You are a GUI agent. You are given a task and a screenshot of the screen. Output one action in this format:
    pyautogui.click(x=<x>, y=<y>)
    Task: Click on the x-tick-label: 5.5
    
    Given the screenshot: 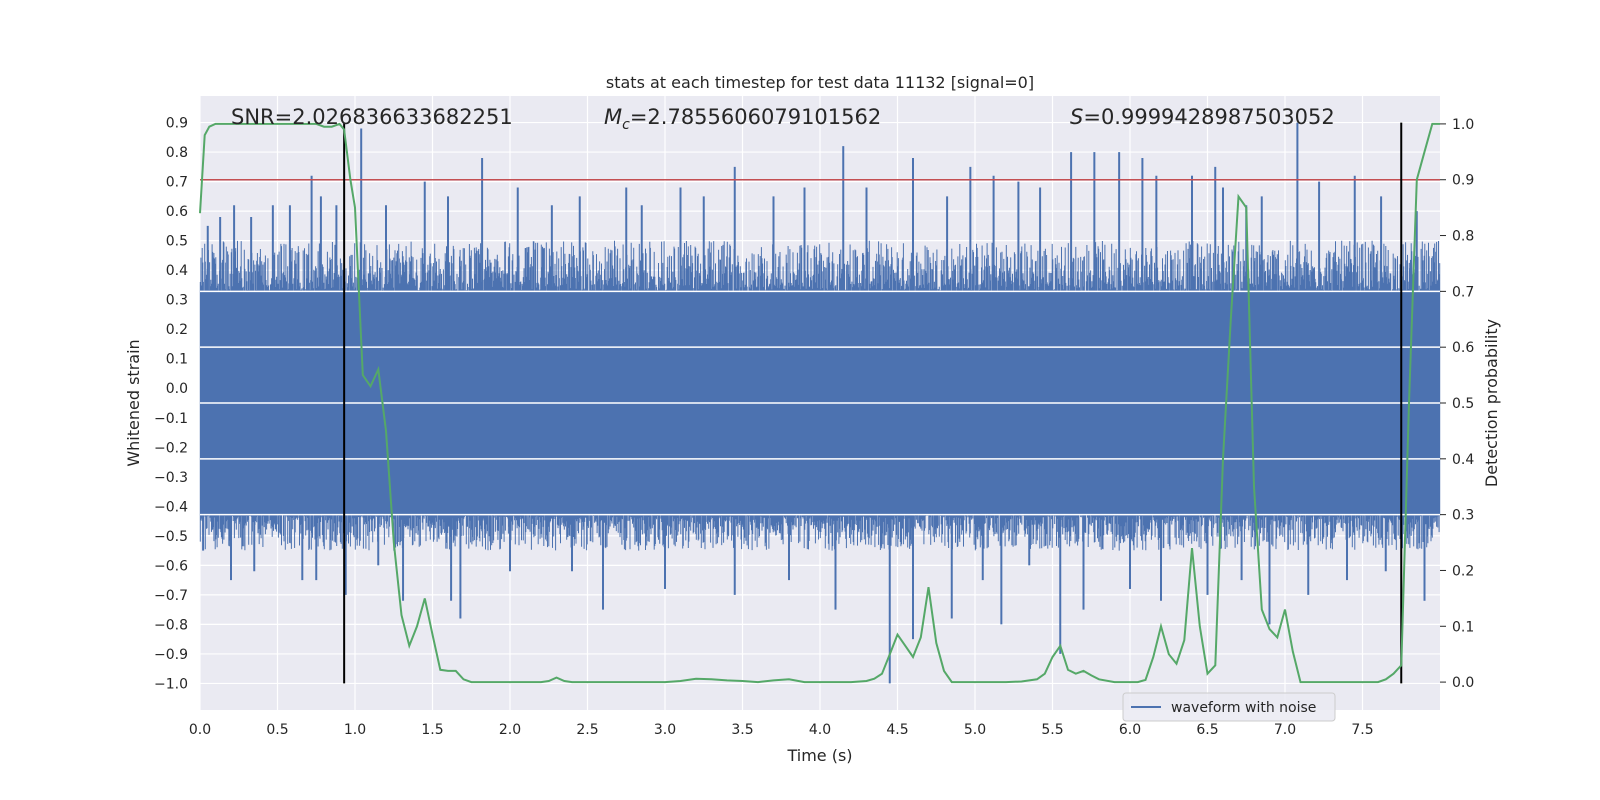 What is the action you would take?
    pyautogui.click(x=1052, y=730)
    